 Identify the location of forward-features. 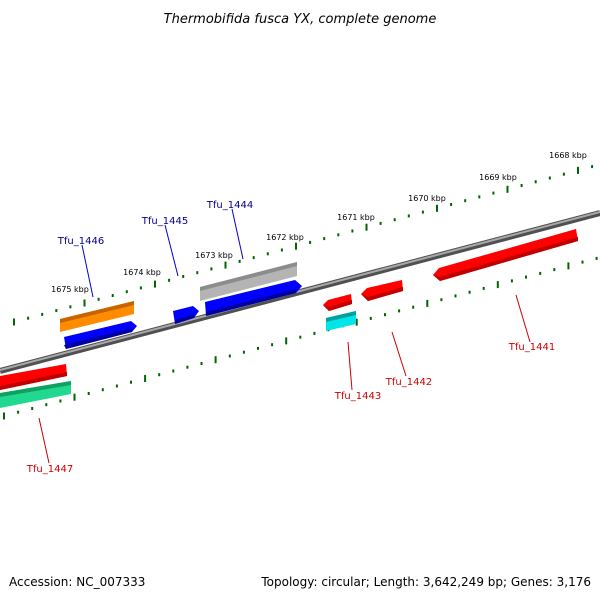
(181, 305).